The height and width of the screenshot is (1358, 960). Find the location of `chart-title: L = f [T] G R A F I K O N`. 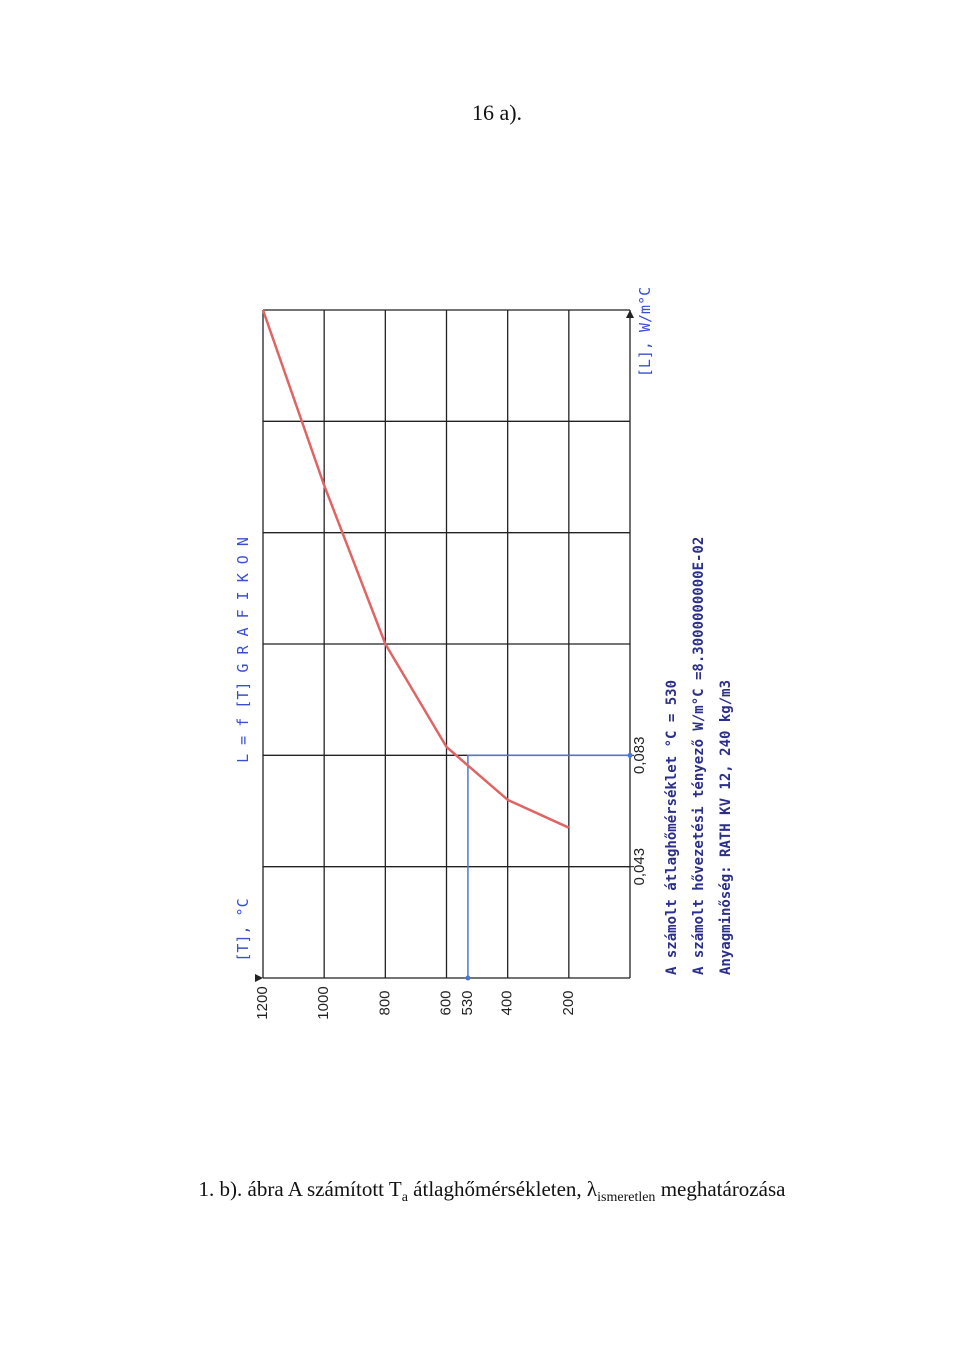

chart-title: L = f [T] G R A F I K O N is located at coordinates (243, 650).